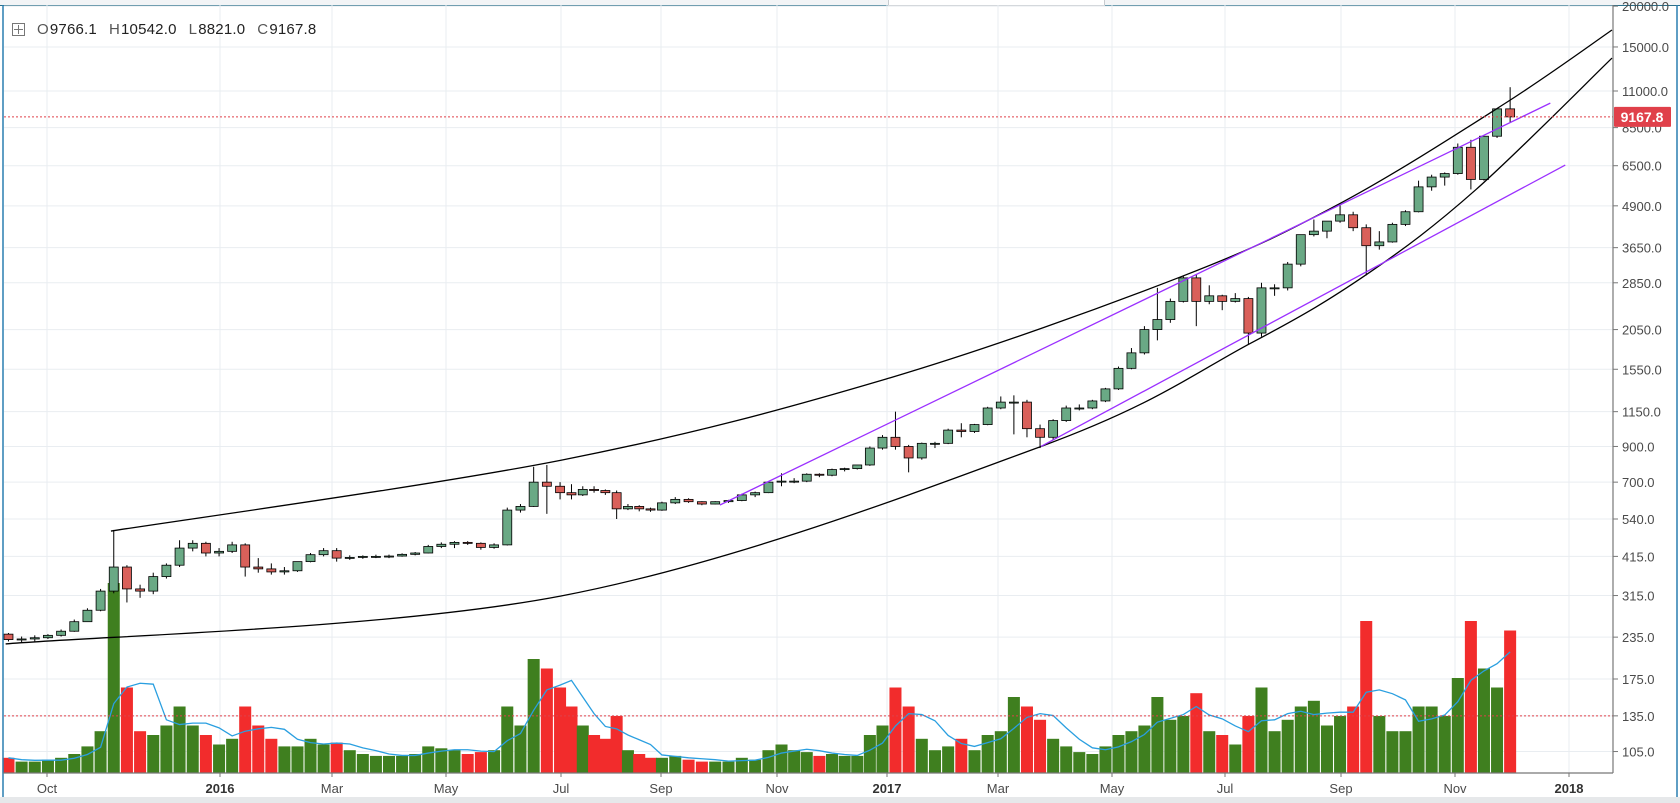 This screenshot has width=1680, height=803. Describe the element at coordinates (18, 29) in the screenshot. I see `expand-plus-icon` at that location.